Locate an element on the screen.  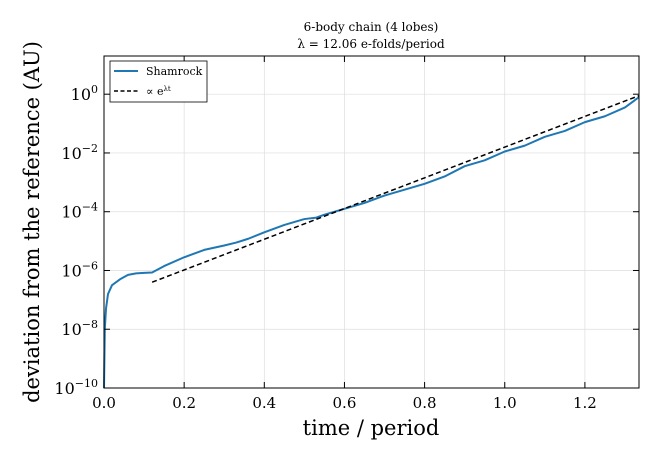
y-tick-label-exponent: 0 is located at coordinates (94, 89).